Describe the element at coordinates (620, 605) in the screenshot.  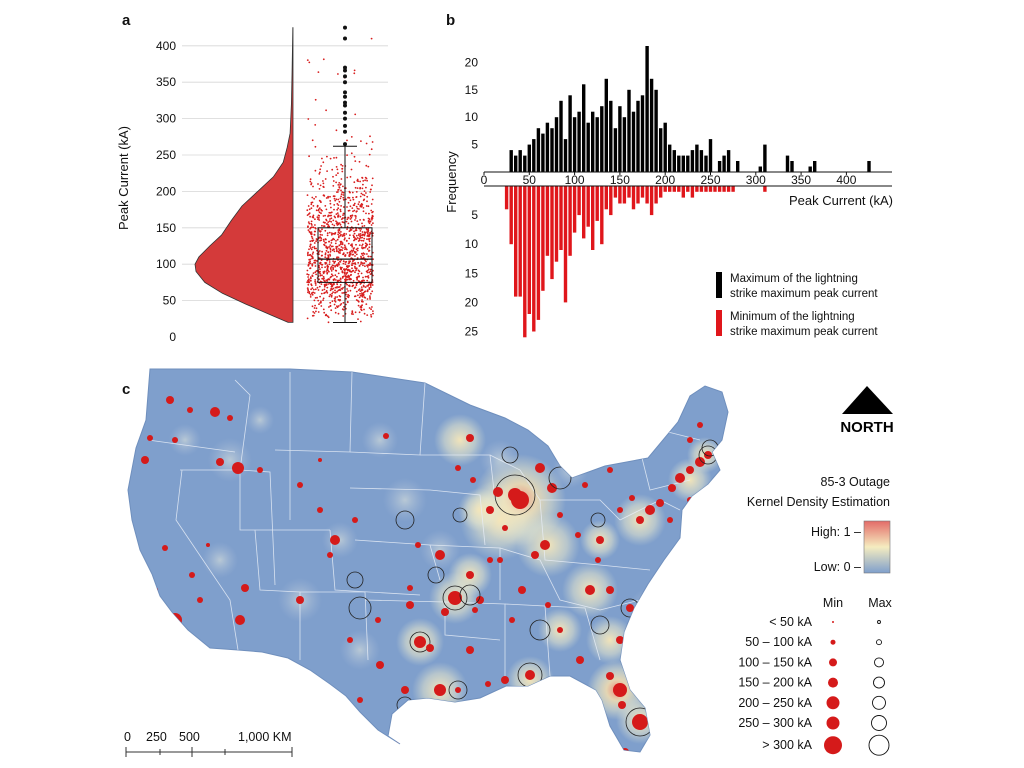
I see `border-line` at that location.